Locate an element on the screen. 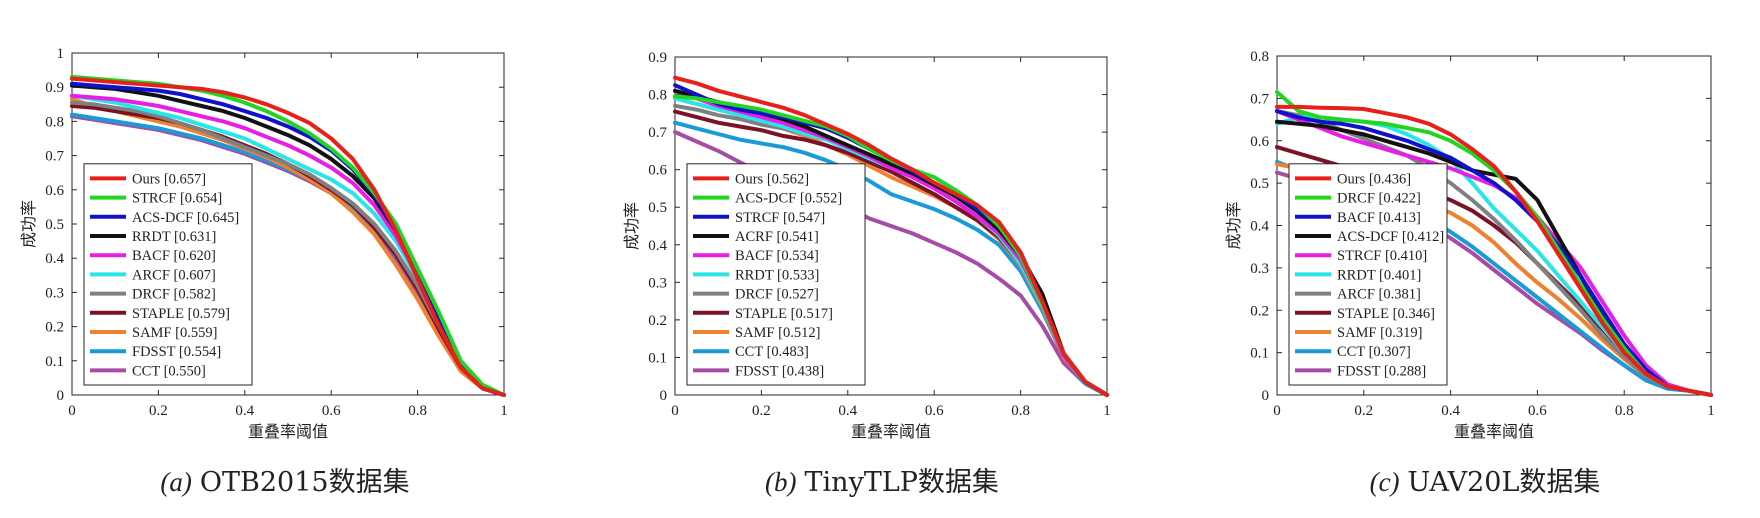 This screenshot has width=1760, height=518. subfigure-caption: (a) OTB2015数据集 is located at coordinates (284, 482).